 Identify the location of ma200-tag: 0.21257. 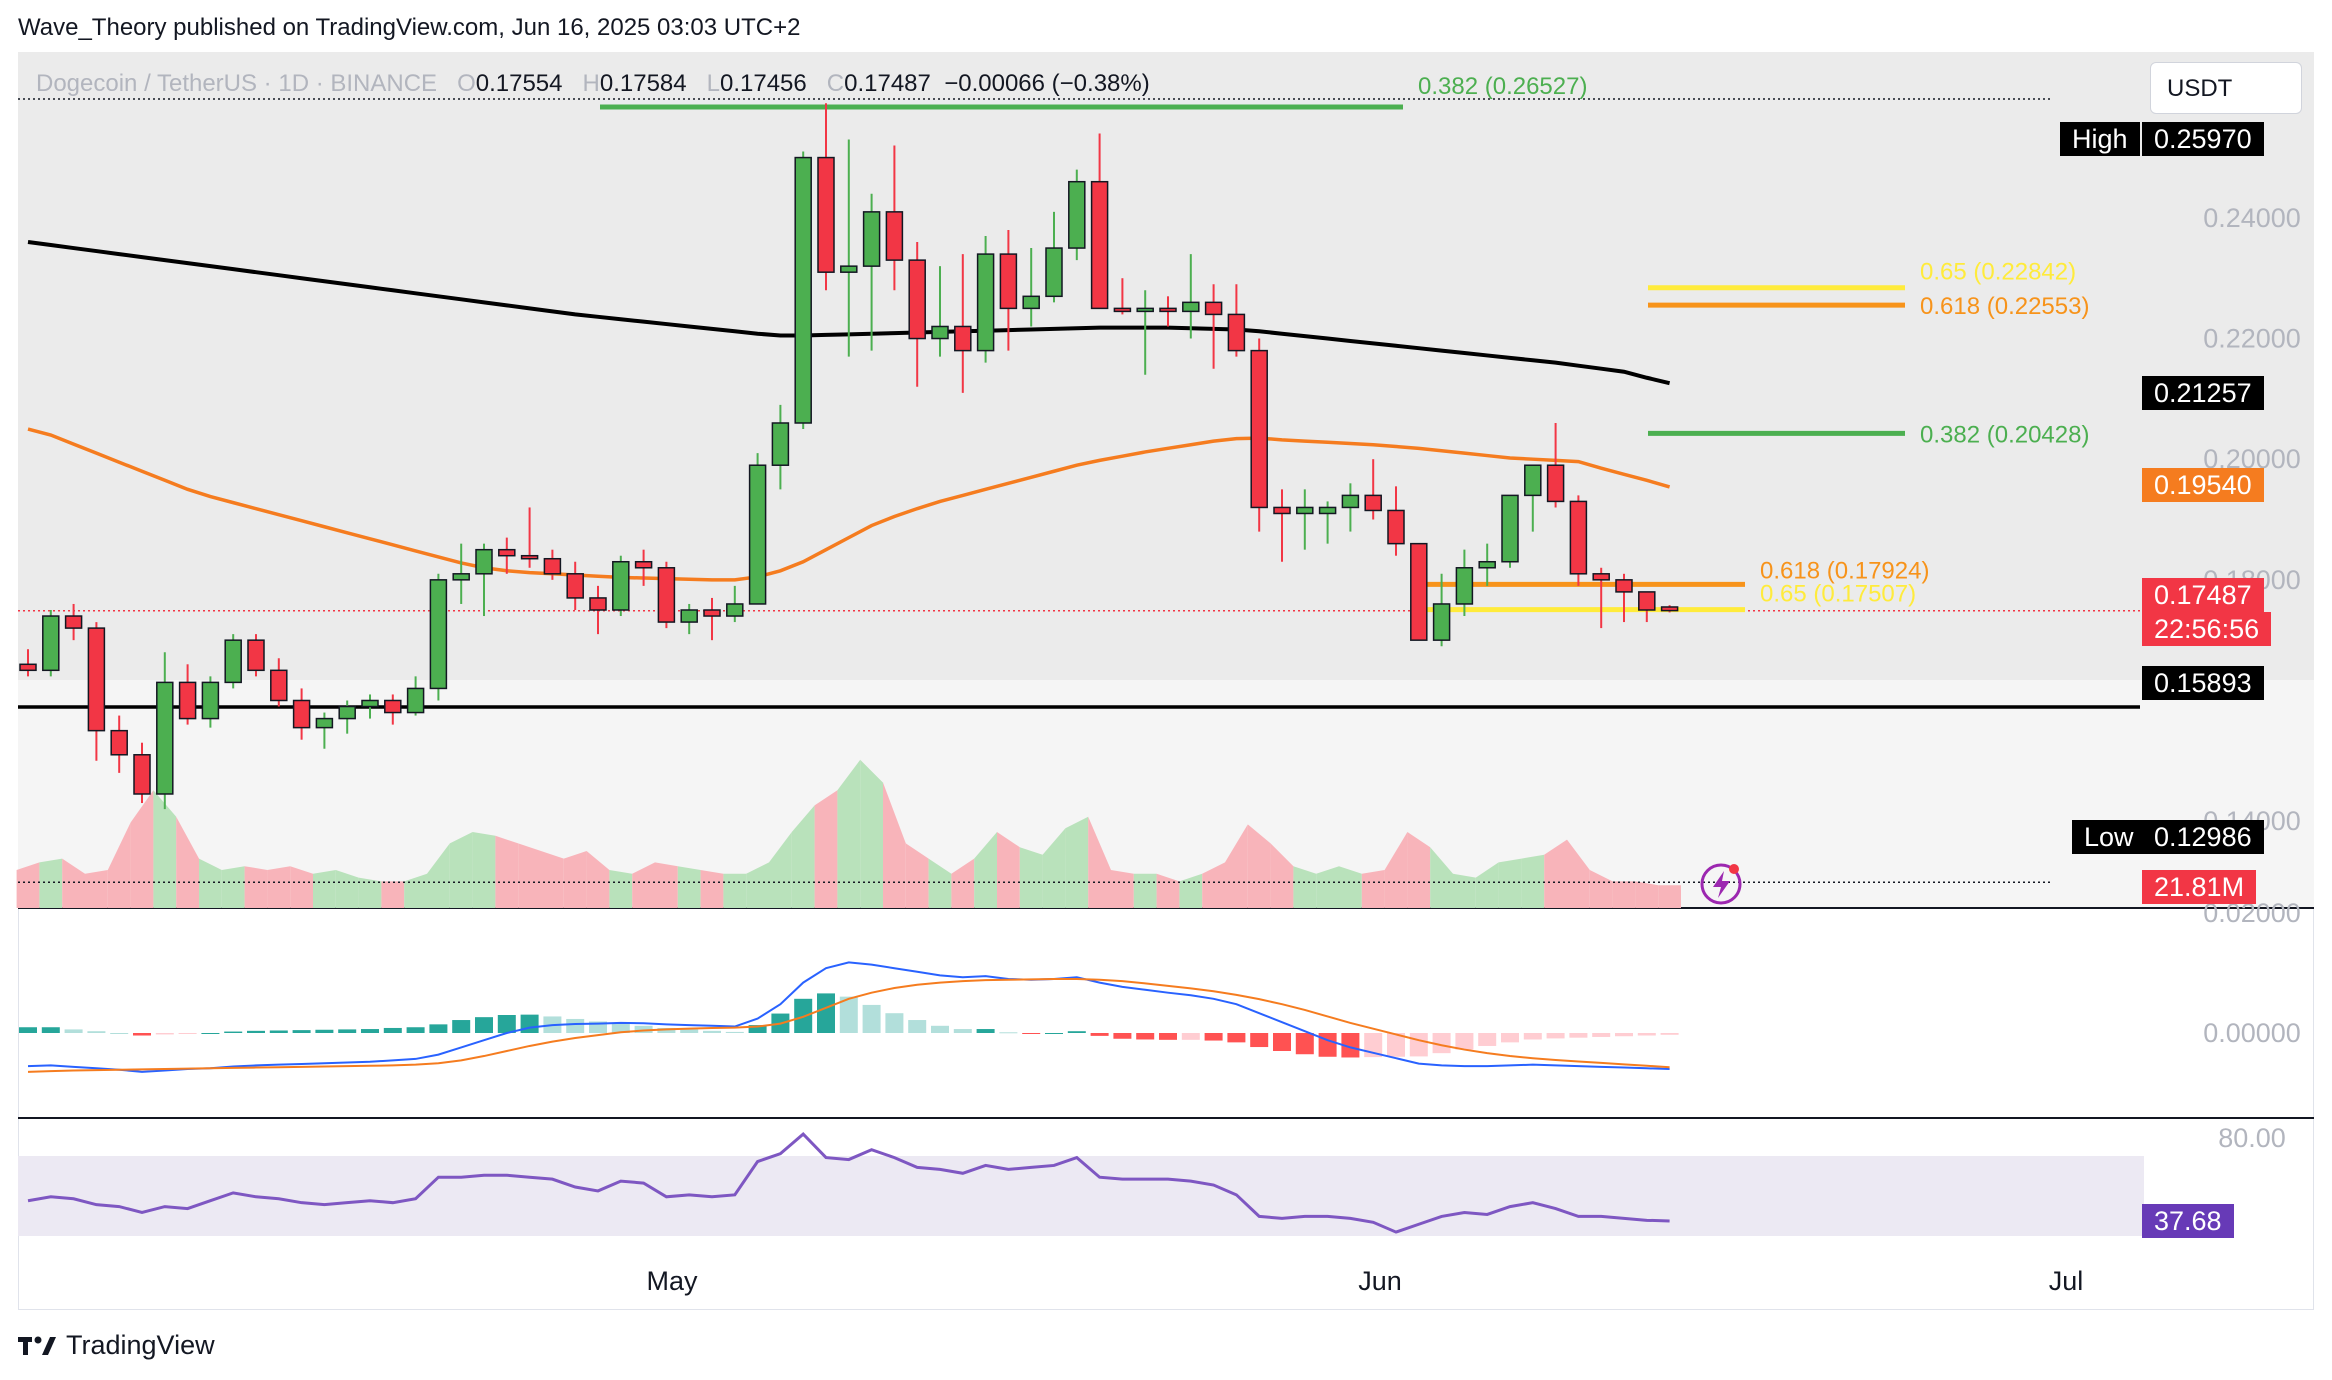
(2203, 393).